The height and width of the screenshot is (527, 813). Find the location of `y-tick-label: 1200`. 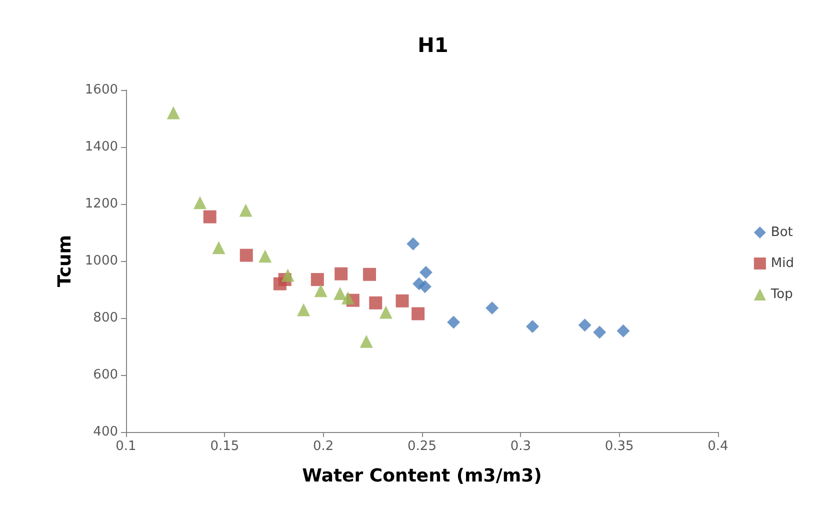

y-tick-label: 1200 is located at coordinates (101, 204).